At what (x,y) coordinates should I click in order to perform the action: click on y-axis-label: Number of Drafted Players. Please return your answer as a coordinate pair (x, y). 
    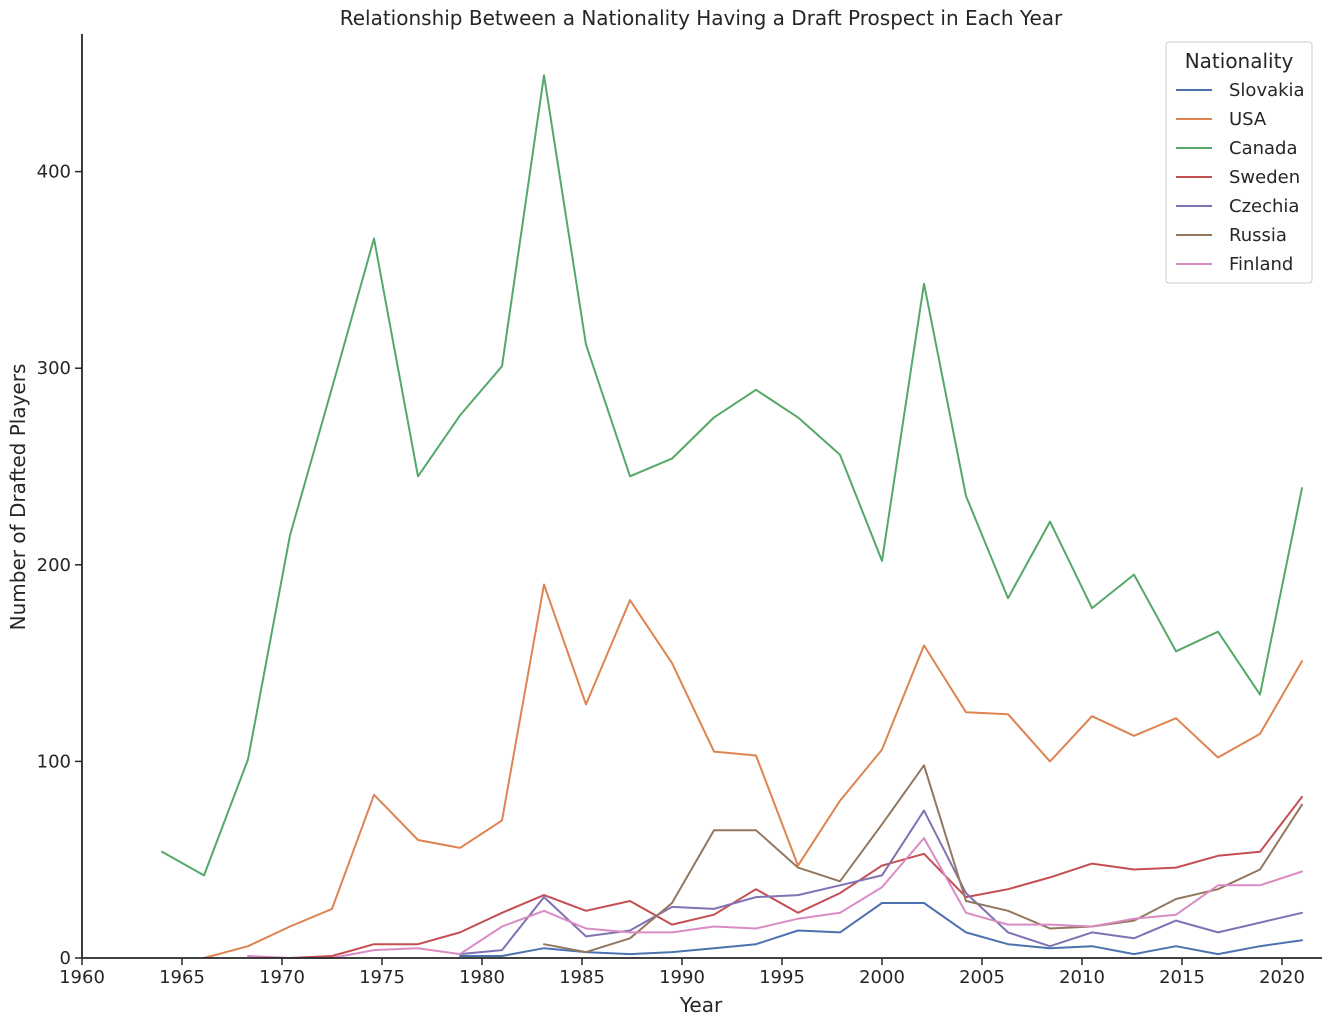
    Looking at the image, I should click on (18, 497).